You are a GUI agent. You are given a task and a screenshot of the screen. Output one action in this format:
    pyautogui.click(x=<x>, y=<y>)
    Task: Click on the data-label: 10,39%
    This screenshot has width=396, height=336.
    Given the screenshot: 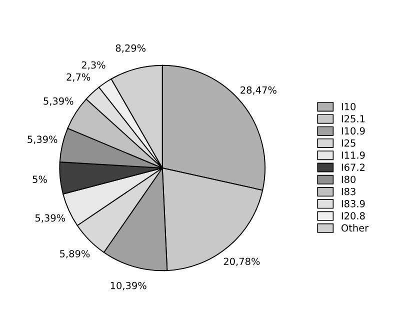 What is the action you would take?
    pyautogui.click(x=128, y=286)
    